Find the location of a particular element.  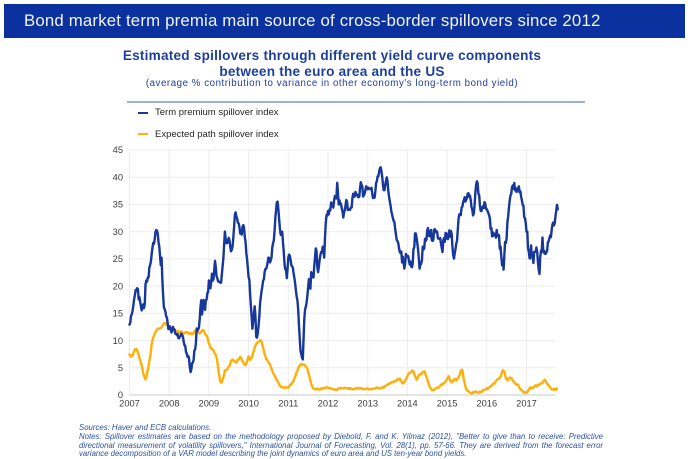

svg-text: 2012 is located at coordinates (328, 404).